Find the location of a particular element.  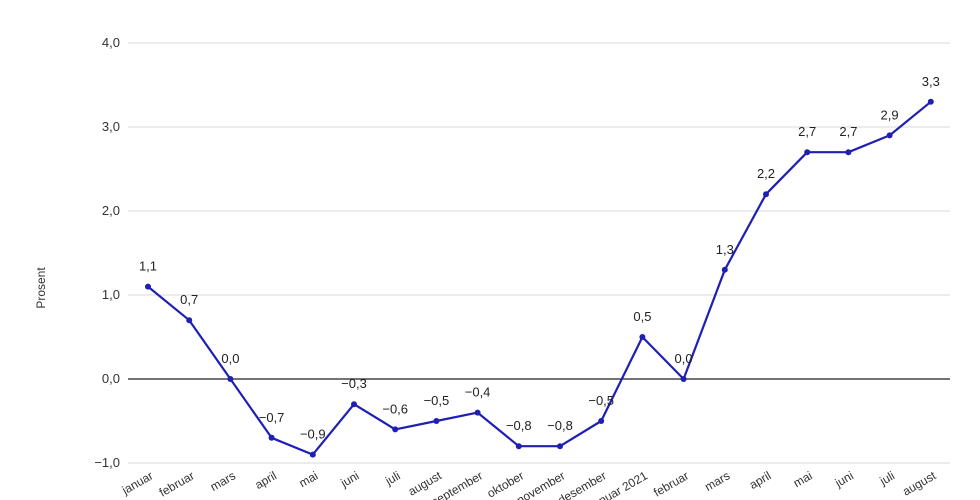

data-label: 0,7 is located at coordinates (189, 299).